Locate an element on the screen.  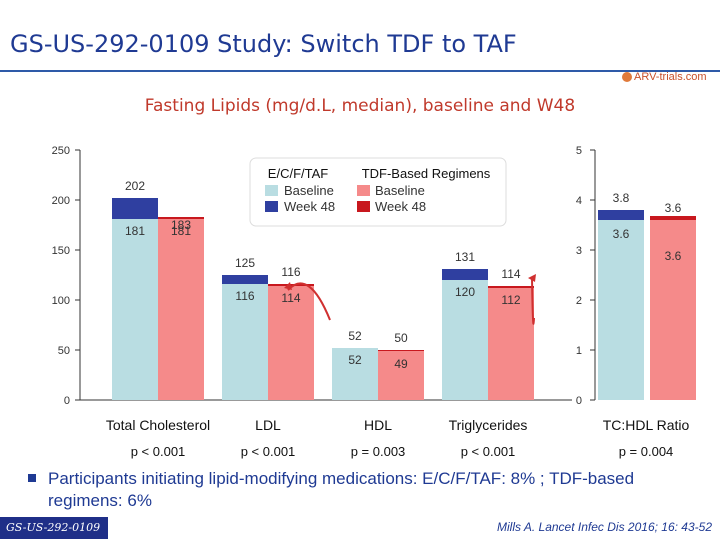
data-label-baseline: 116 is located at coordinates (244, 296).